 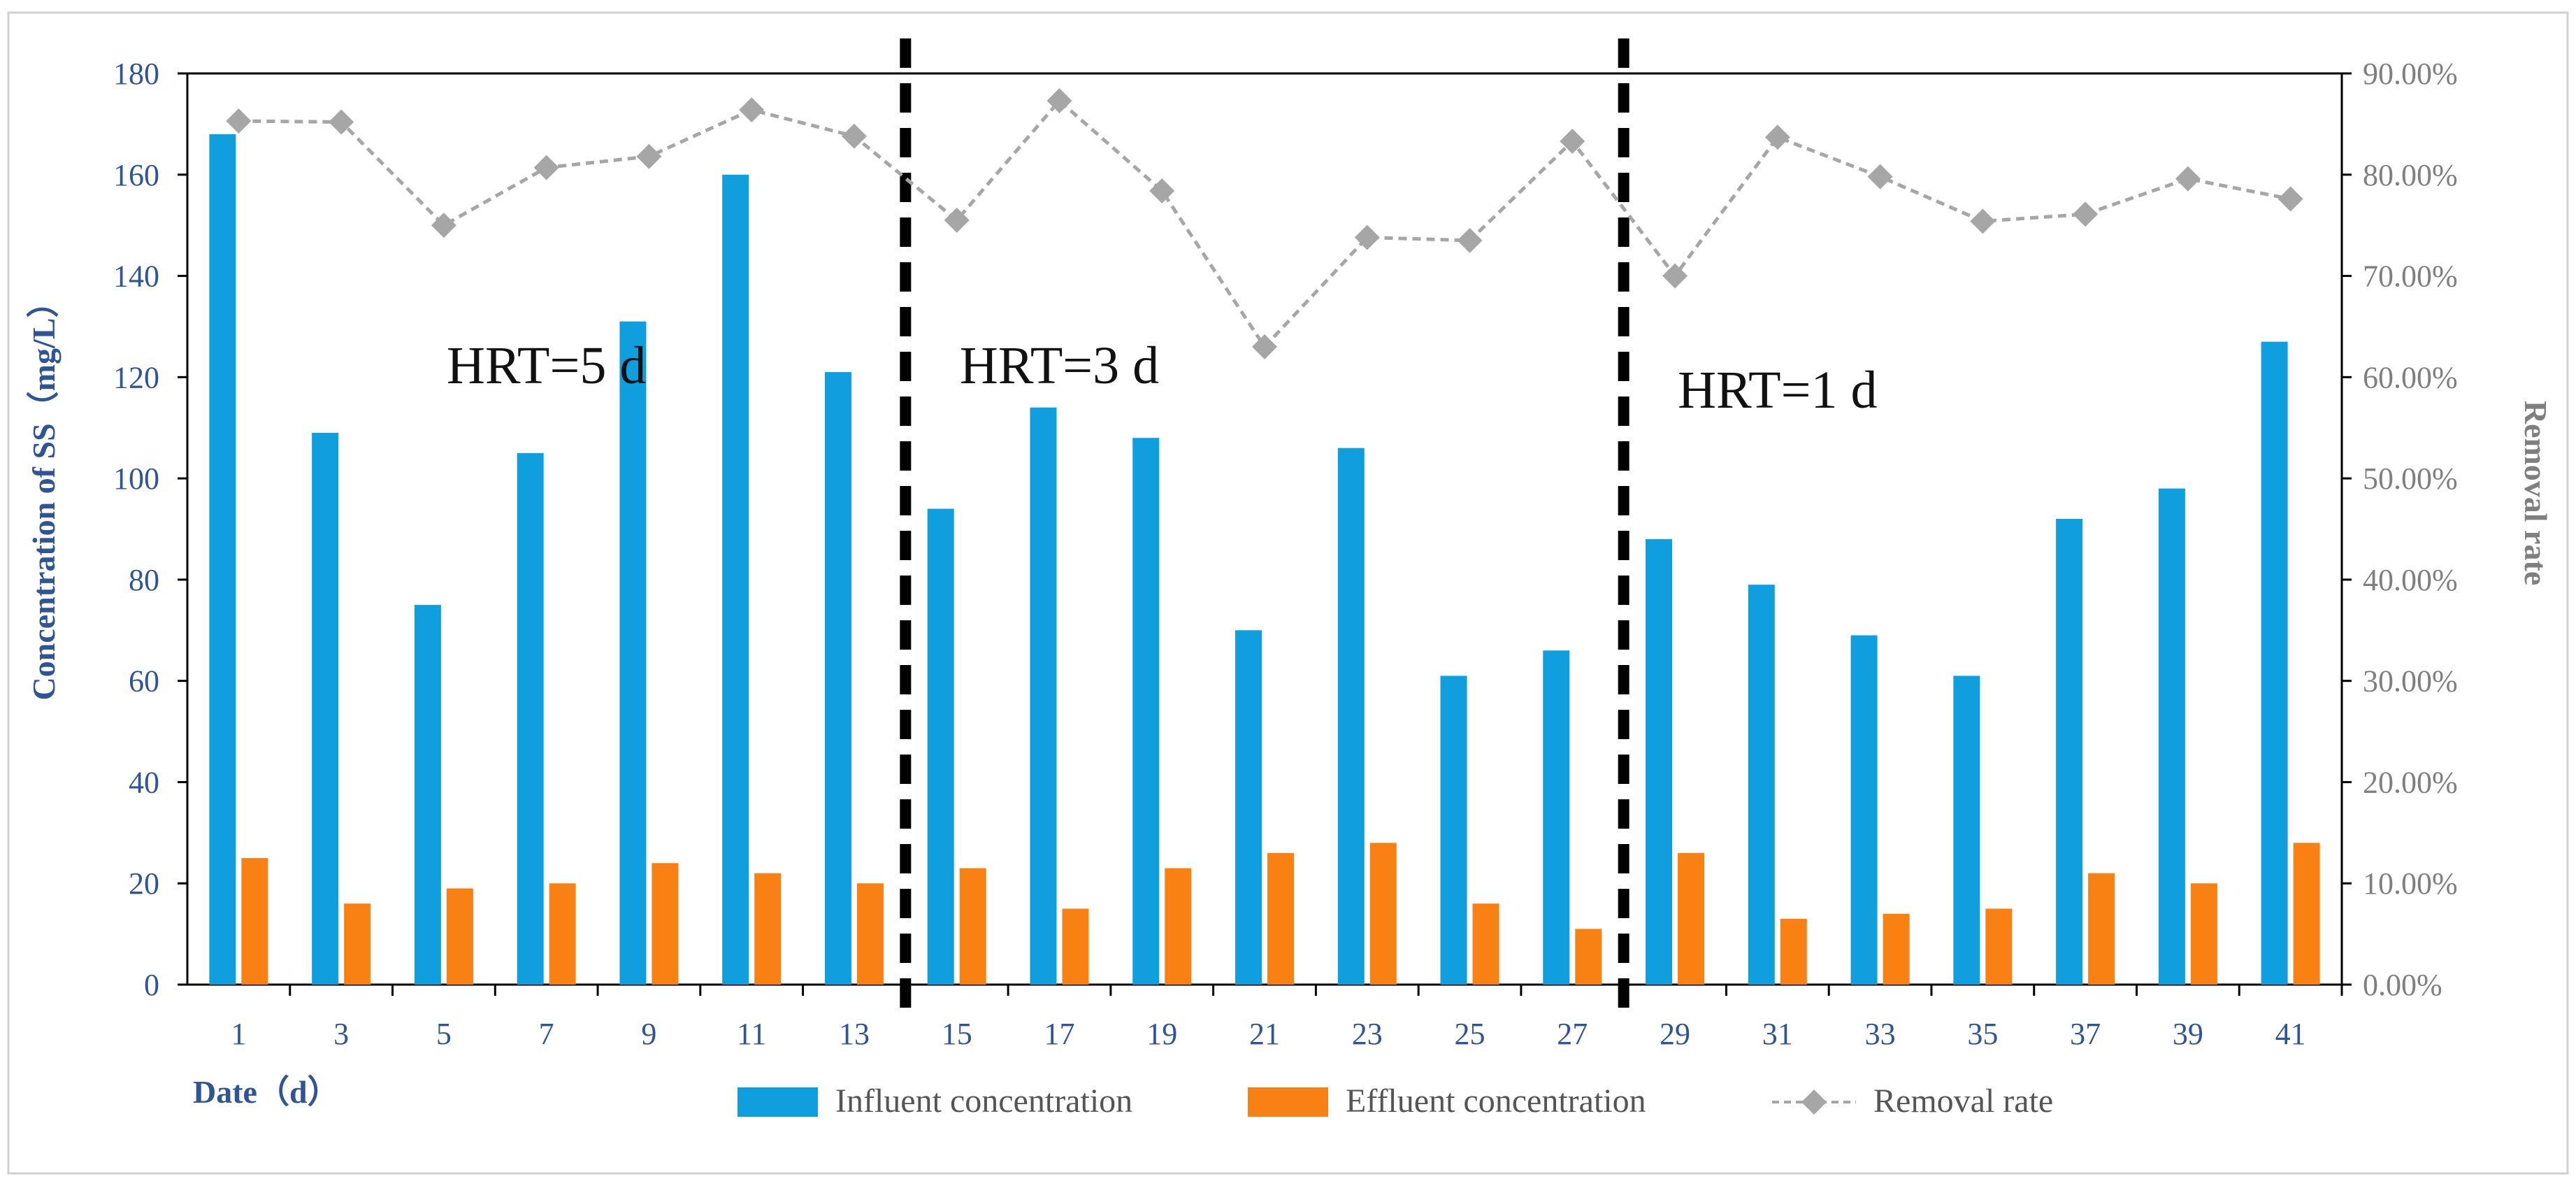 I want to click on x-tick-label: 3, so click(x=341, y=1034).